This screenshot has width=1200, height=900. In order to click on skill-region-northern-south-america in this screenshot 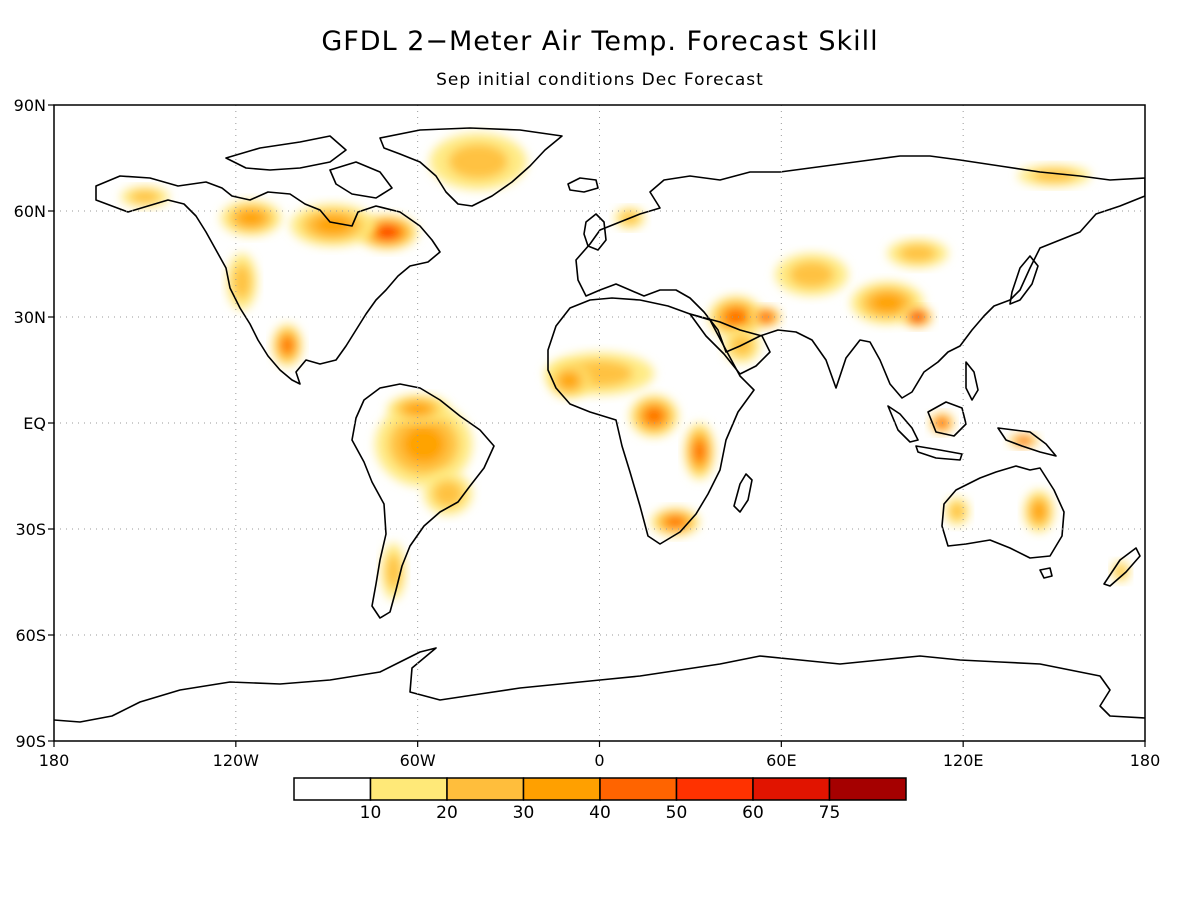, I will do `click(417, 408)`.